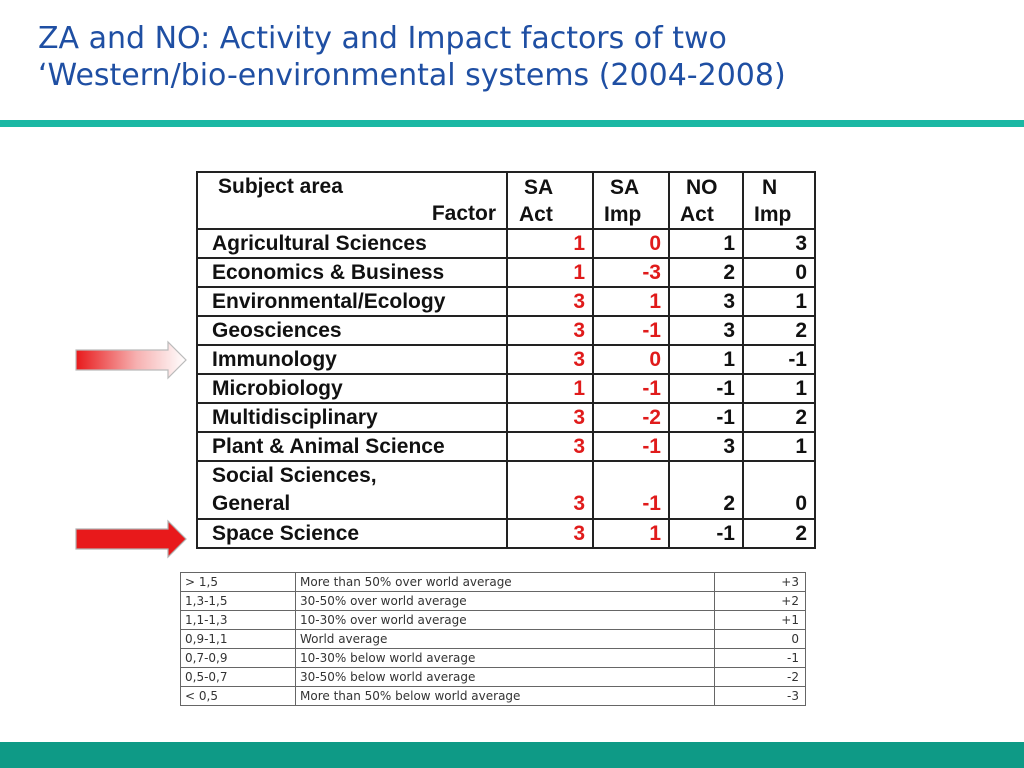 Image resolution: width=1024 pixels, height=768 pixels. What do you see at coordinates (760, 696) in the screenshot?
I see `legend-score: -3` at bounding box center [760, 696].